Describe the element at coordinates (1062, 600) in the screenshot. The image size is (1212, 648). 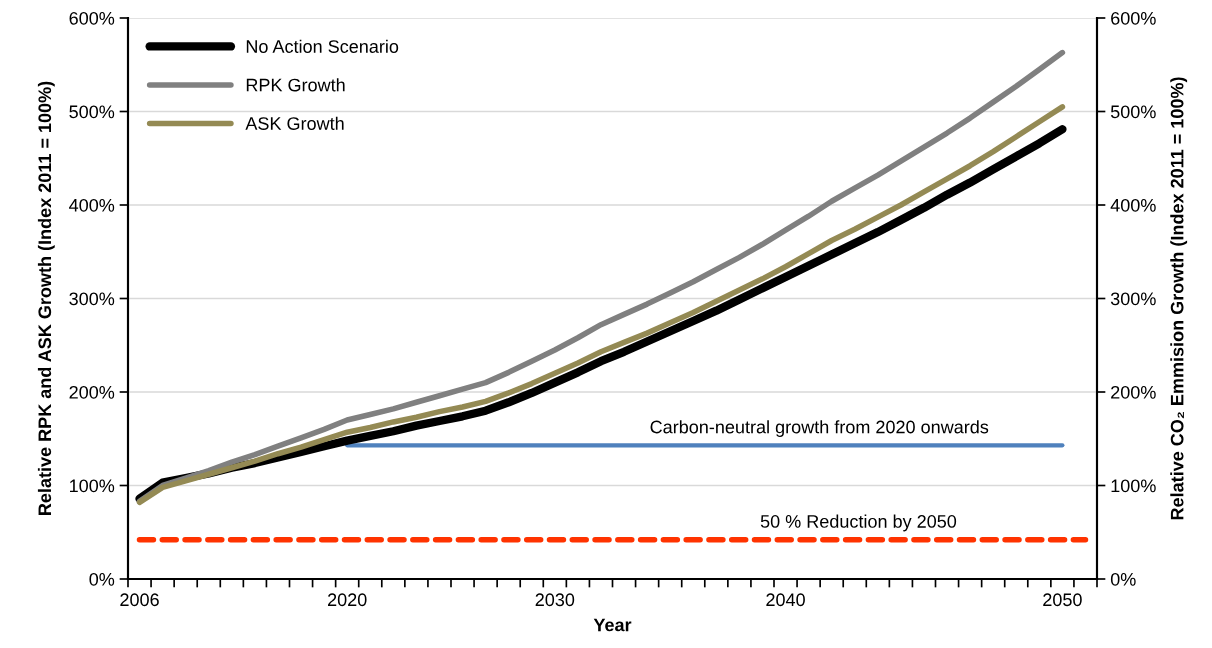
I see `x-tick-label: 2050` at that location.